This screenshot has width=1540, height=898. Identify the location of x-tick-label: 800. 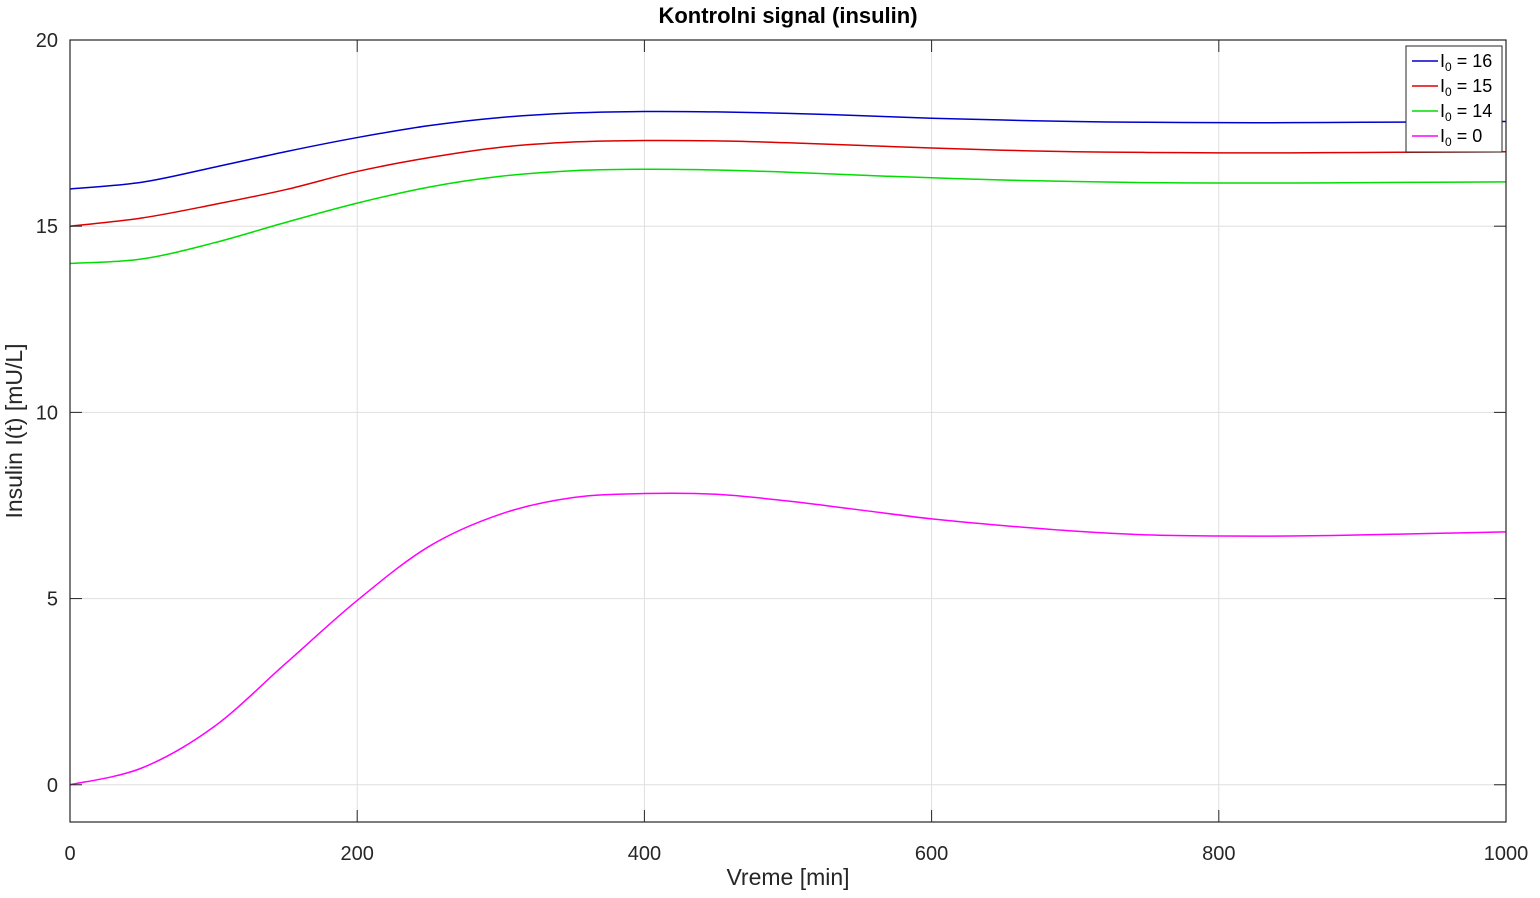
(1218, 854).